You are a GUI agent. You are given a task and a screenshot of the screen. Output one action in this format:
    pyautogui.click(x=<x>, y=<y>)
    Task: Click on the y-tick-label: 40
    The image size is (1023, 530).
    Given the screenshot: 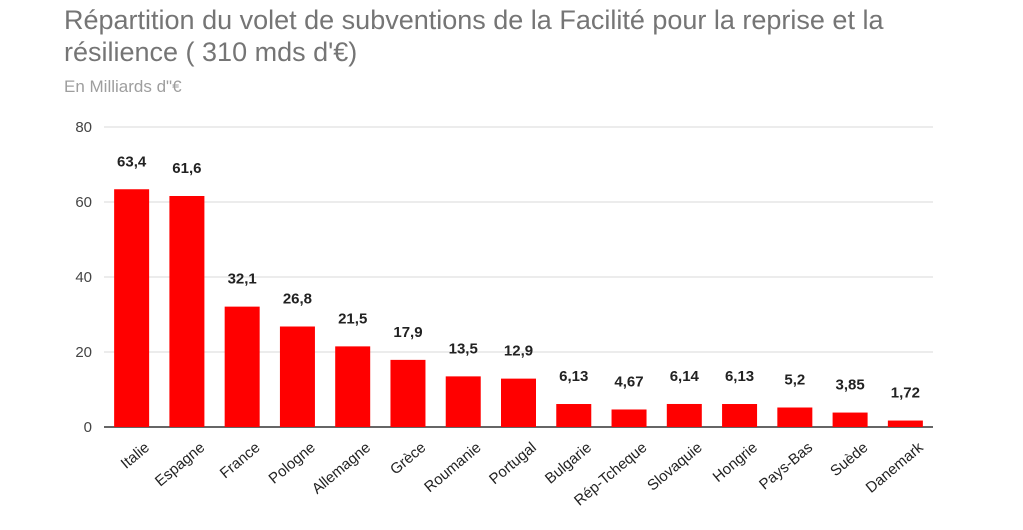 What is the action you would take?
    pyautogui.click(x=83, y=277)
    